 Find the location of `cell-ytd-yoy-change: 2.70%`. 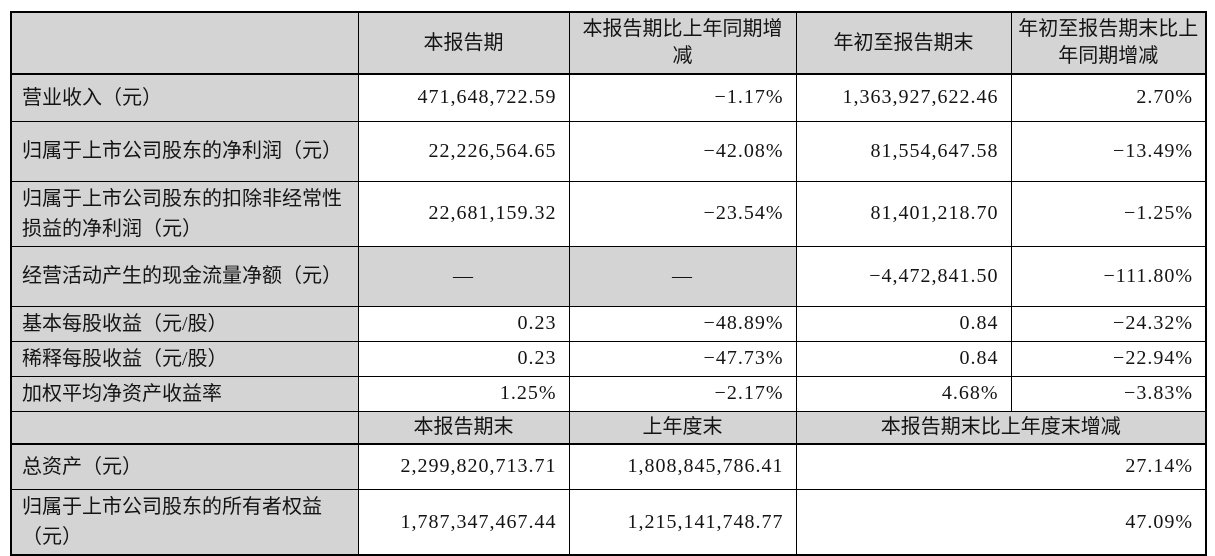

cell-ytd-yoy-change: 2.70% is located at coordinates (1108, 97).